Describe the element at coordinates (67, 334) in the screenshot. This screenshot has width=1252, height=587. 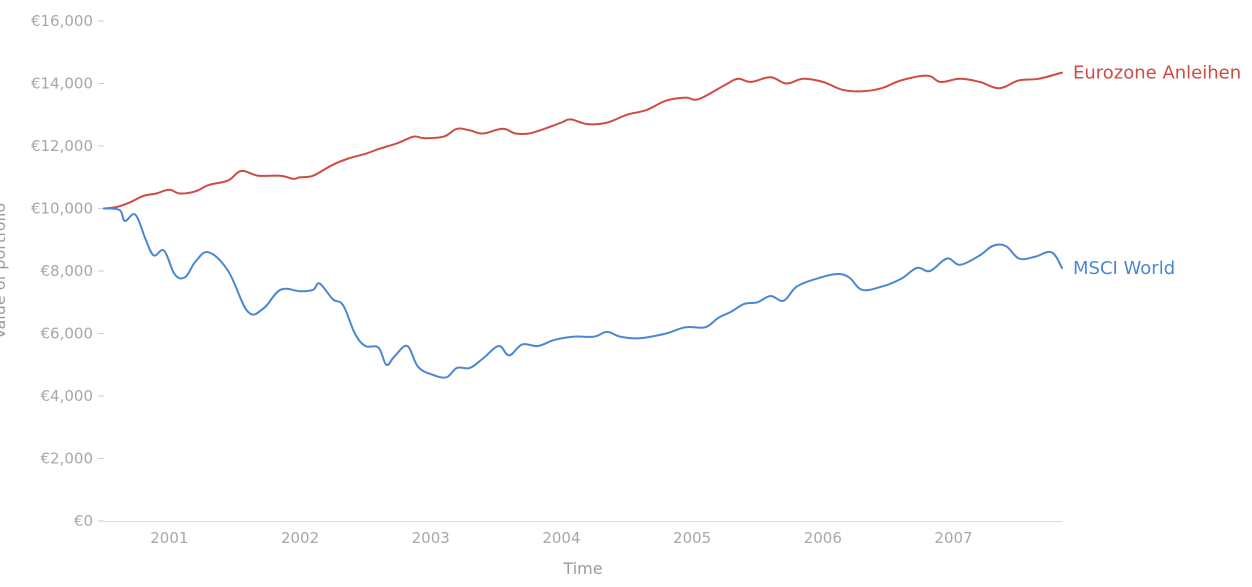
I see `y-tick-label: €6,000` at that location.